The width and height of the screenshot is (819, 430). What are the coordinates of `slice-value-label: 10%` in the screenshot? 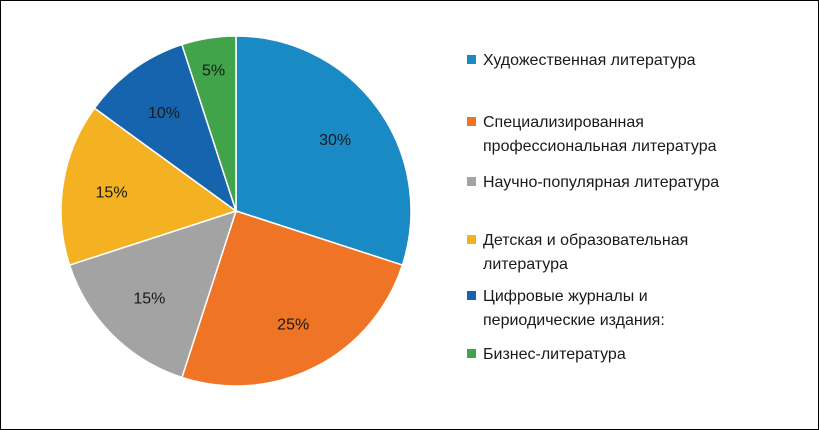 It's located at (164, 113).